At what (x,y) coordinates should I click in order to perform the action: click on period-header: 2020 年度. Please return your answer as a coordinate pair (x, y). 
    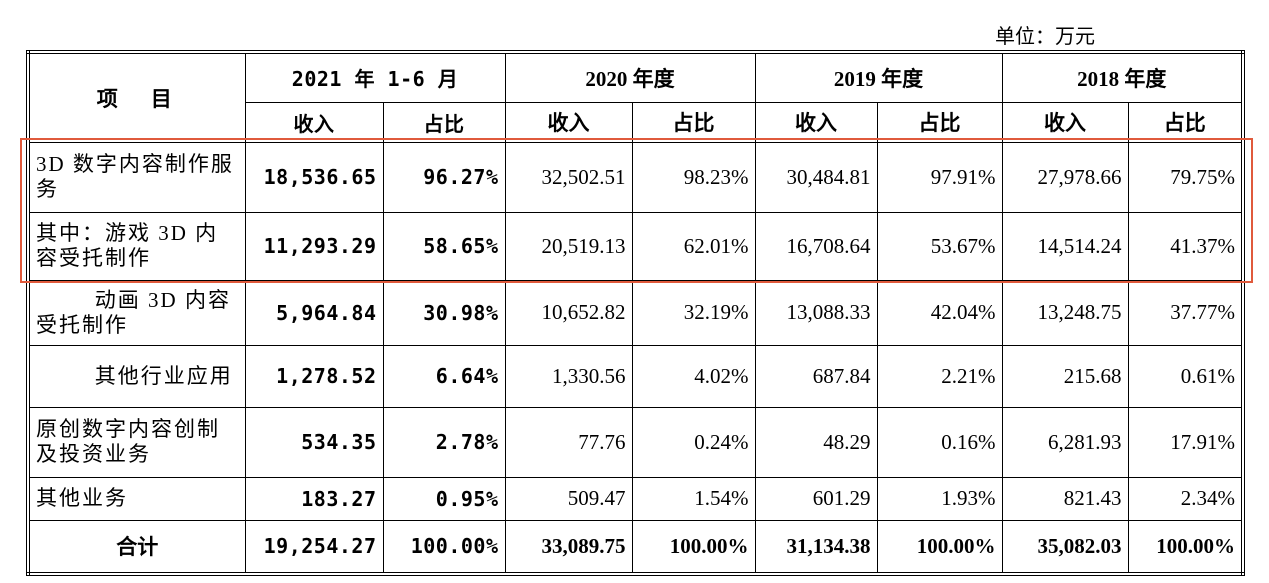
    Looking at the image, I should click on (630, 77).